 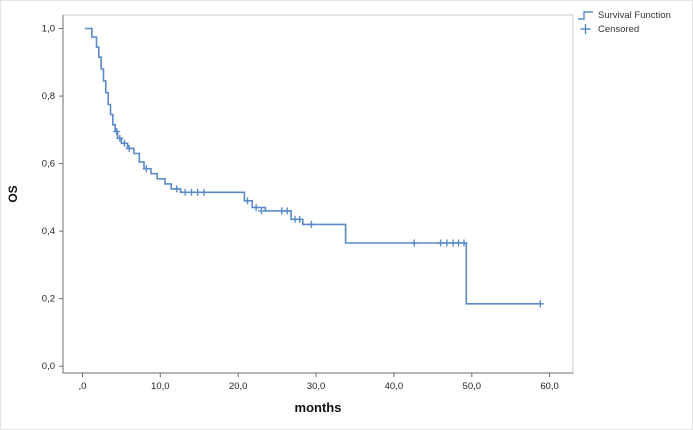 What do you see at coordinates (48, 366) in the screenshot?
I see `y-tick-label: 0,0` at bounding box center [48, 366].